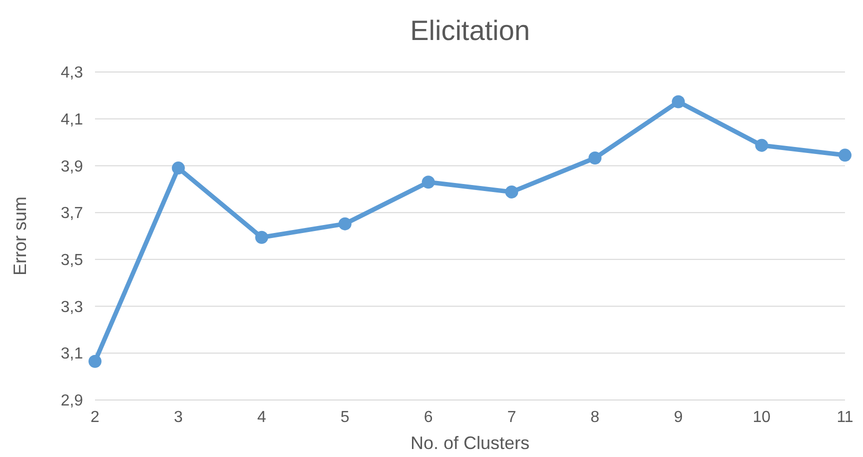  I want to click on y-tick-label: 3,3, so click(72, 307).